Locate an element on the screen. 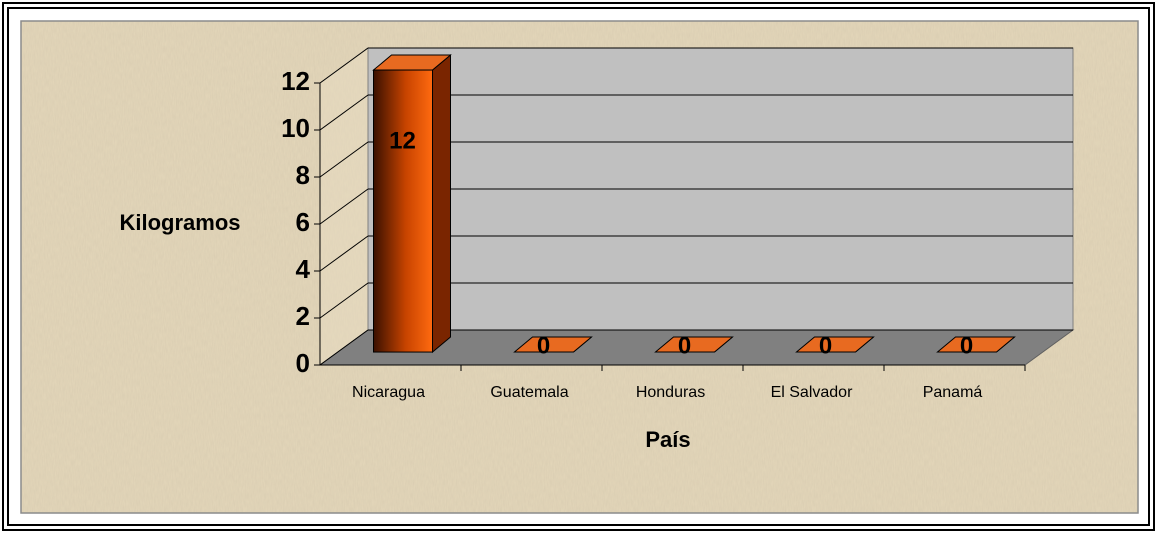  x-tick-label: El Salvador is located at coordinates (812, 392).